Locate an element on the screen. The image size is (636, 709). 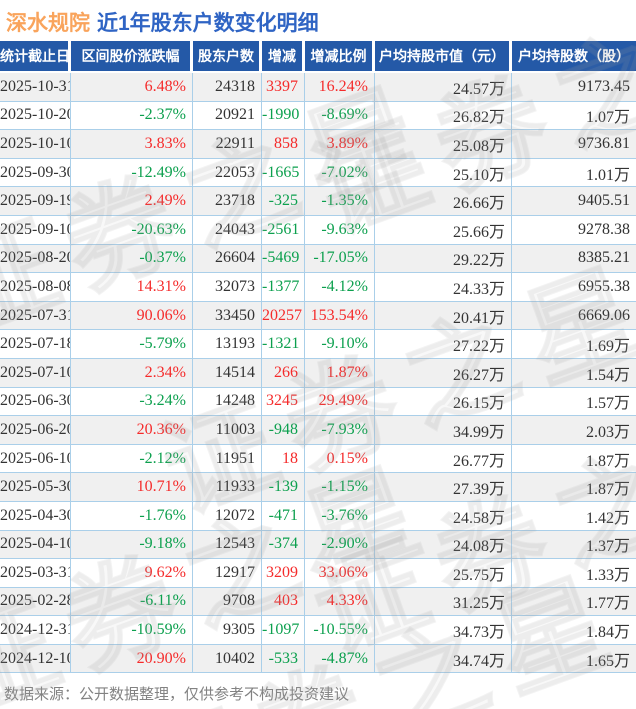
cell-holders: 9305 is located at coordinates (227, 630).